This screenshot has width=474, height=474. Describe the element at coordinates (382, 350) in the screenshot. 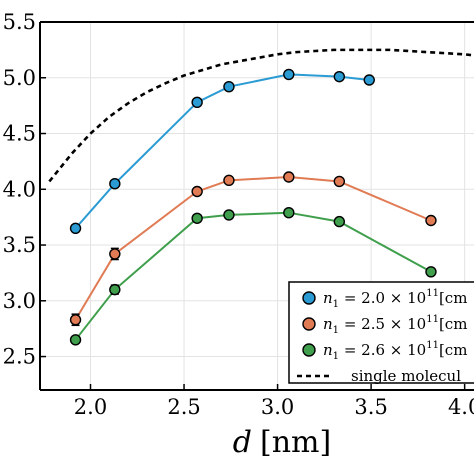

I see `legend-text-2: = 2.6 × 10` at that location.